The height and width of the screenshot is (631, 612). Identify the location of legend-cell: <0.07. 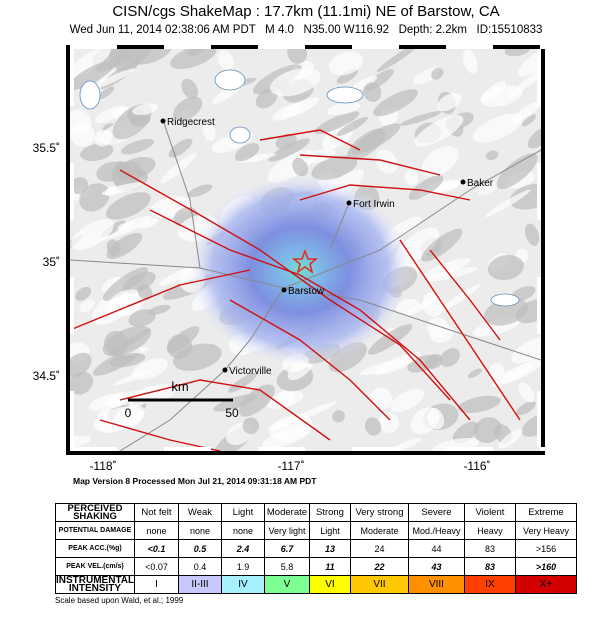
(156, 566).